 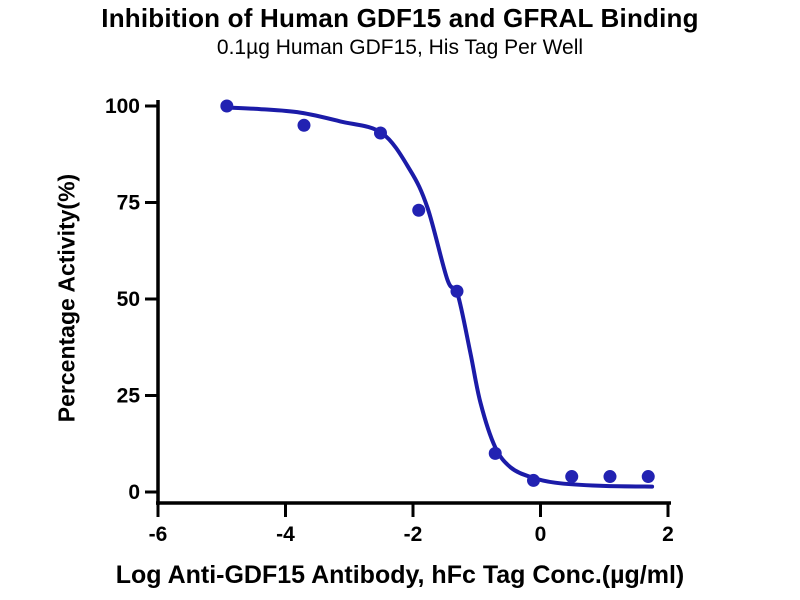 What do you see at coordinates (668, 534) in the screenshot?
I see `x-tick-label: 2` at bounding box center [668, 534].